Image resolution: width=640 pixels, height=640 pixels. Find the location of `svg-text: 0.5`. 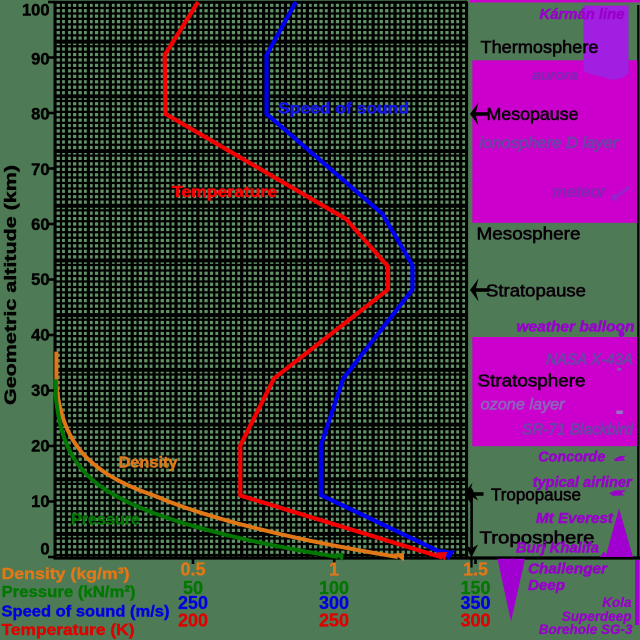

svg-text: 0.5 is located at coordinates (192, 570).